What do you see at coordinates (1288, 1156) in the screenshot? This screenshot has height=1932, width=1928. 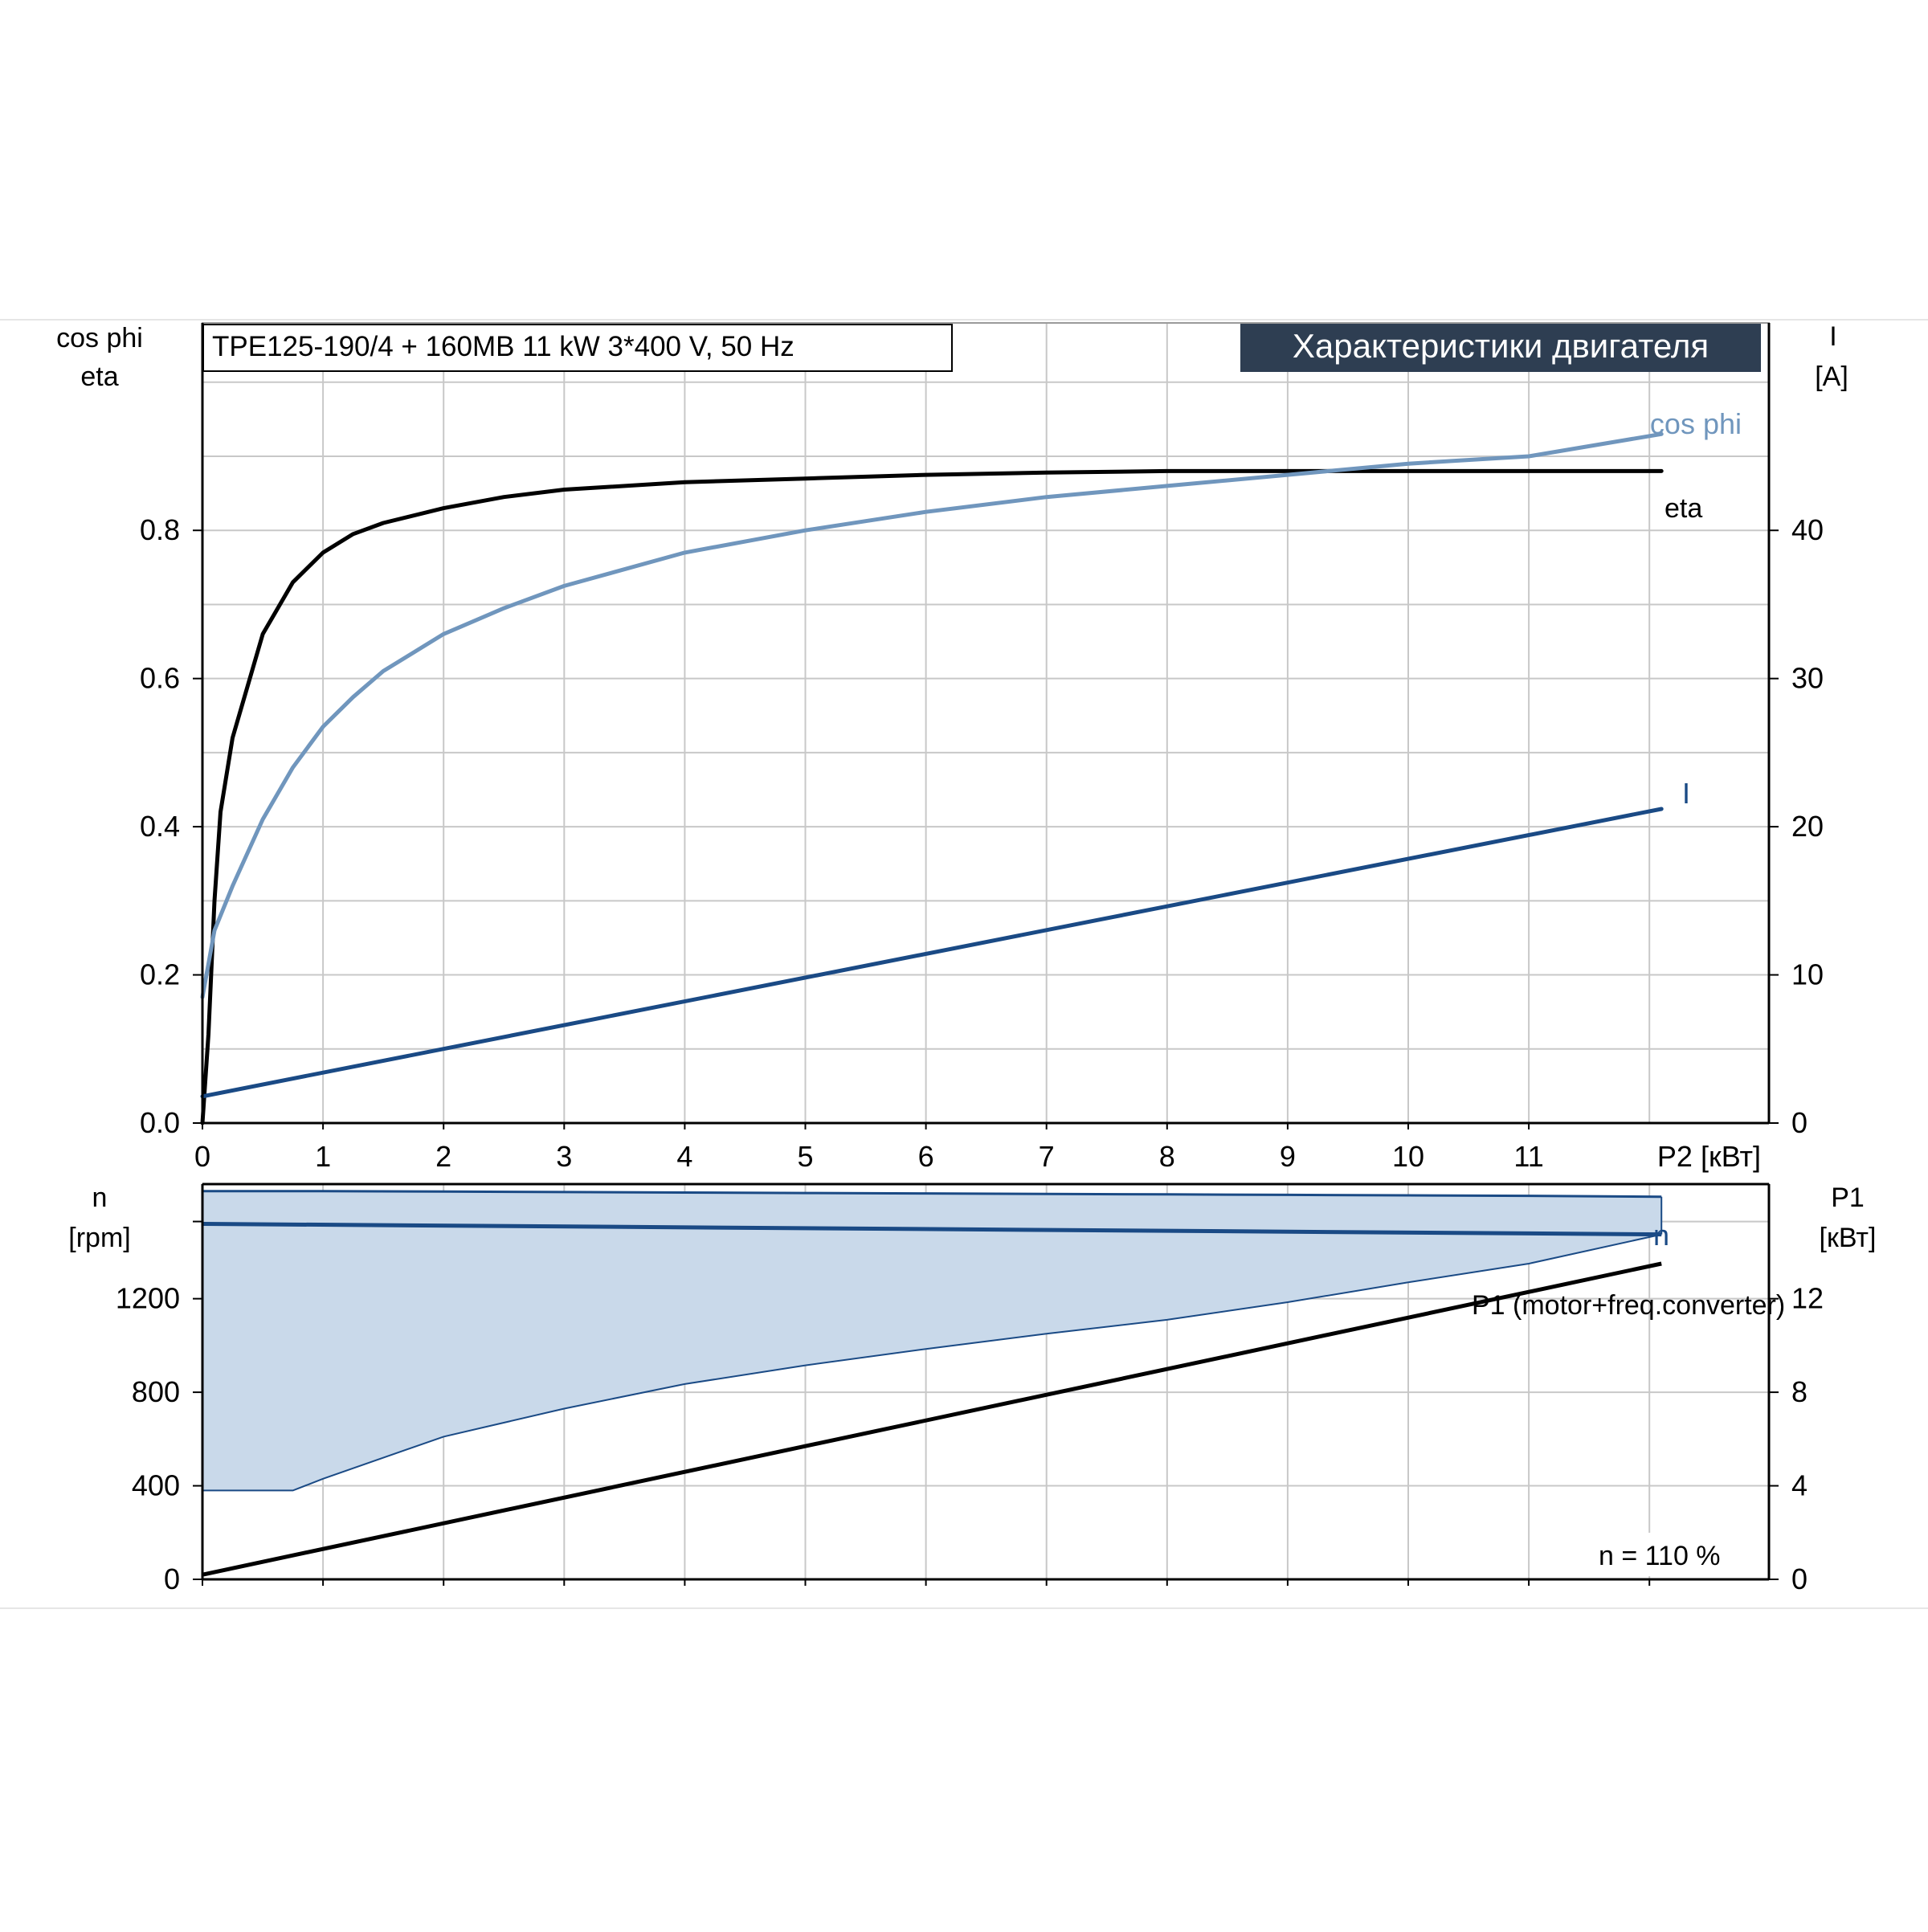 I see `top-x-tick-label: 9` at bounding box center [1288, 1156].